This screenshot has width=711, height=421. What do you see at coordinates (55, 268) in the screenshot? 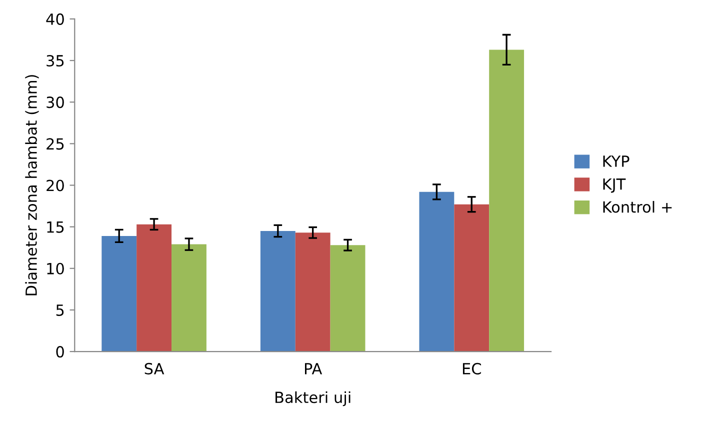
I see `y-tick-label: 10` at bounding box center [55, 268].